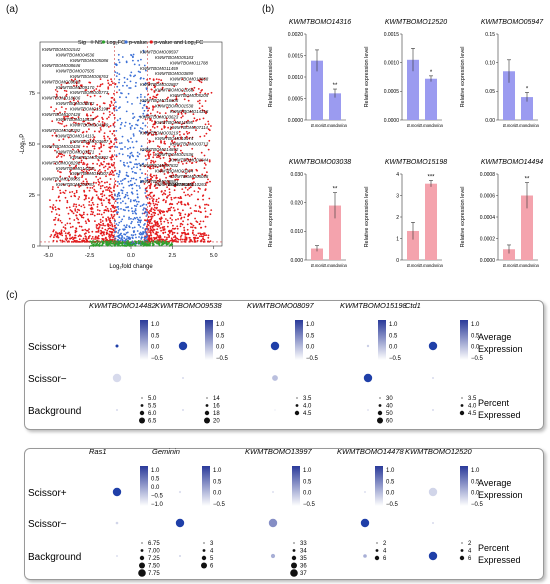  I want to click on y-axis-label: Relative expression level, so click(271, 217).